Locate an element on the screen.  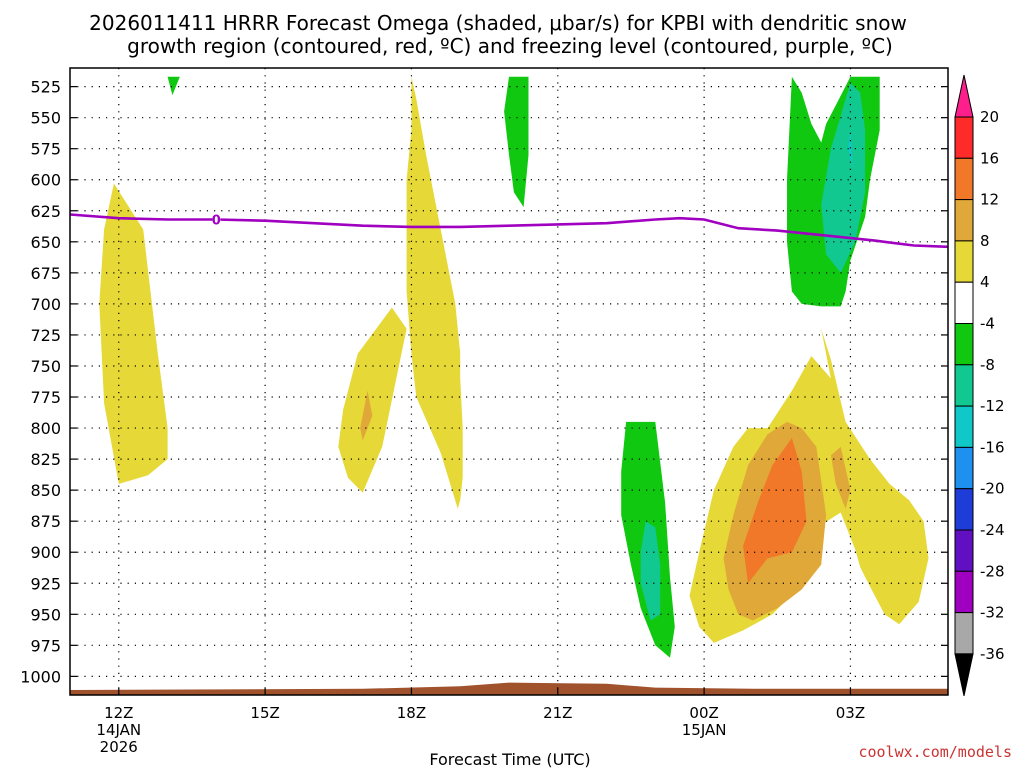
x-tick-label: 03Z is located at coordinates (850, 713).